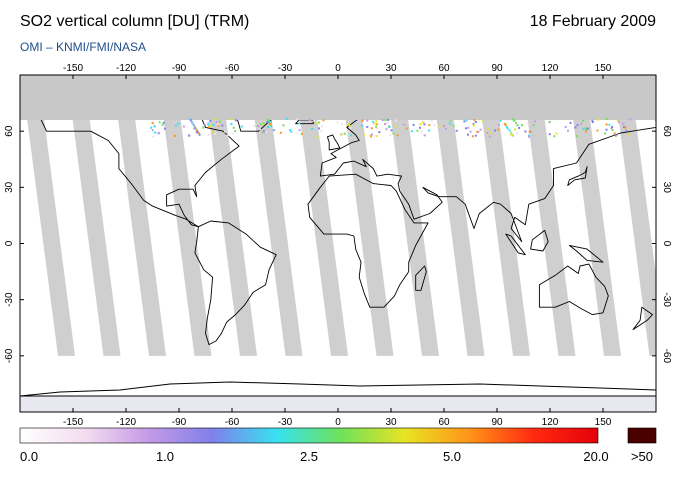  I want to click on lon-tick-label: -30, so click(285, 422).